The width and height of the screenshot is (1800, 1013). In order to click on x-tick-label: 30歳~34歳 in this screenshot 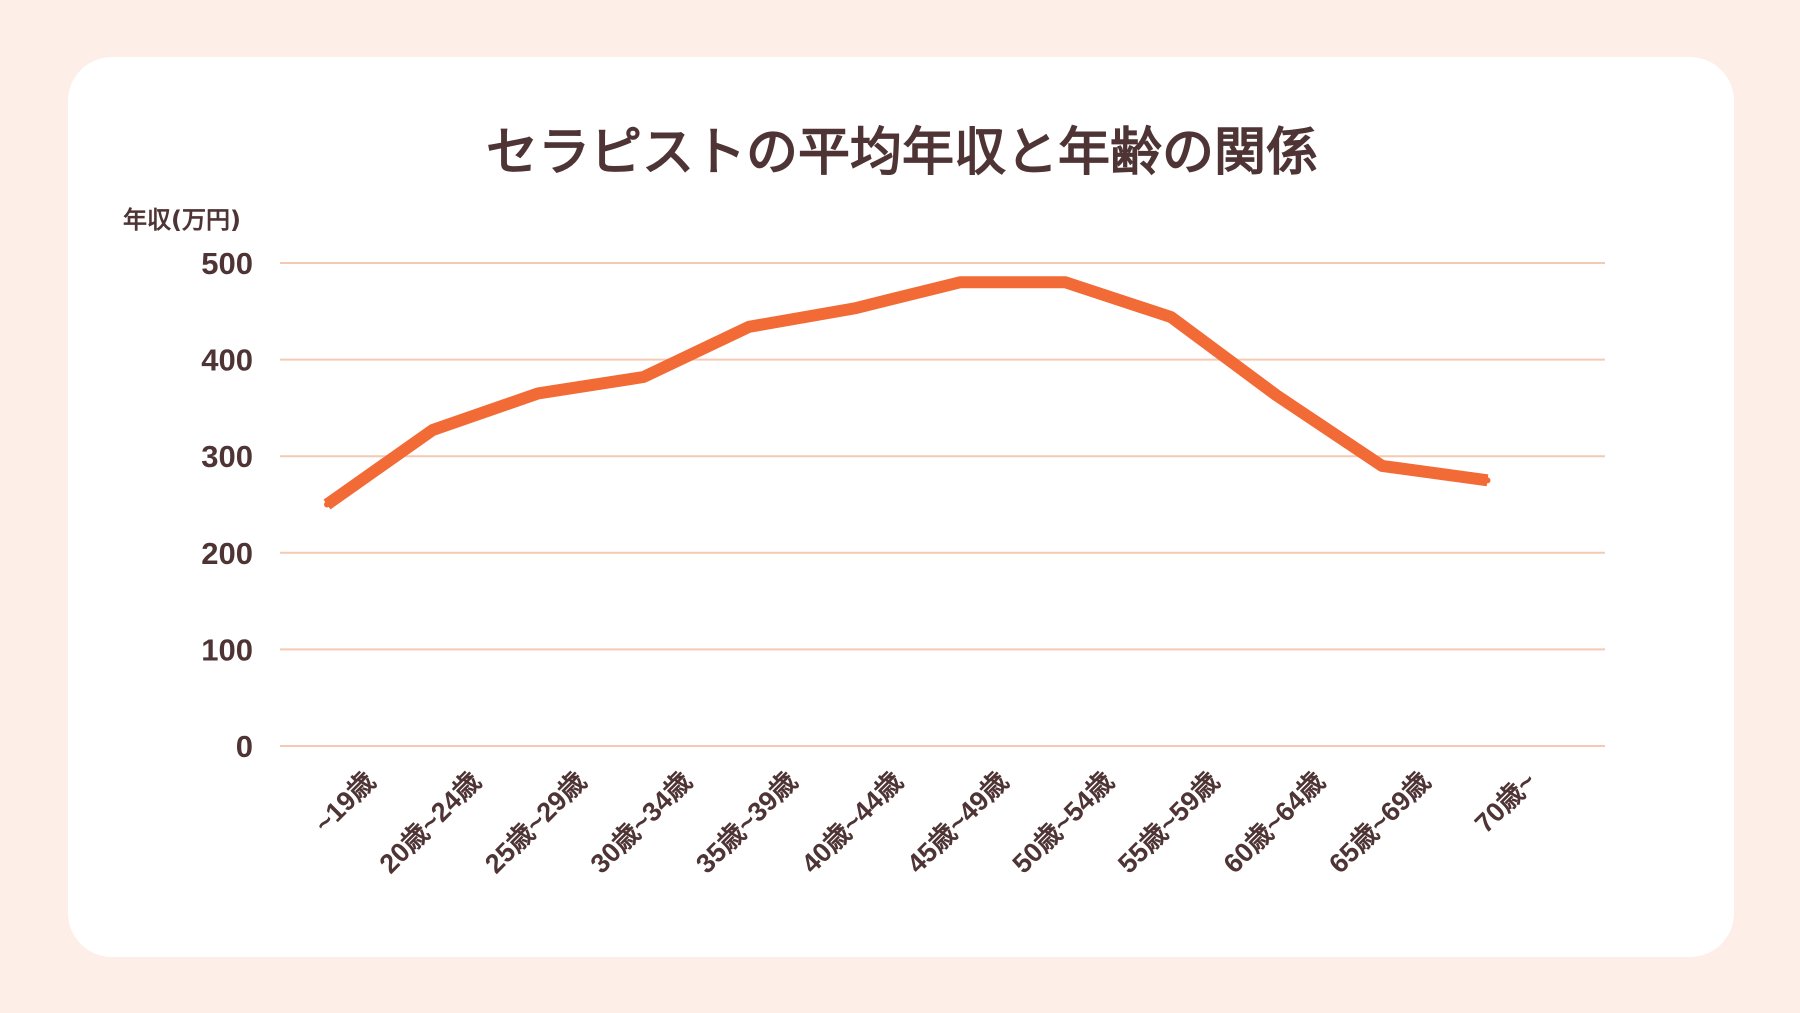, I will do `click(641, 822)`.